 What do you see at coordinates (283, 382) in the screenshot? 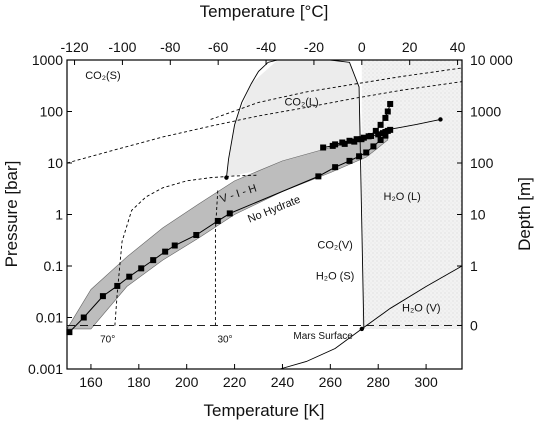
I see `x-tick-label-bottom: 240` at bounding box center [283, 382].